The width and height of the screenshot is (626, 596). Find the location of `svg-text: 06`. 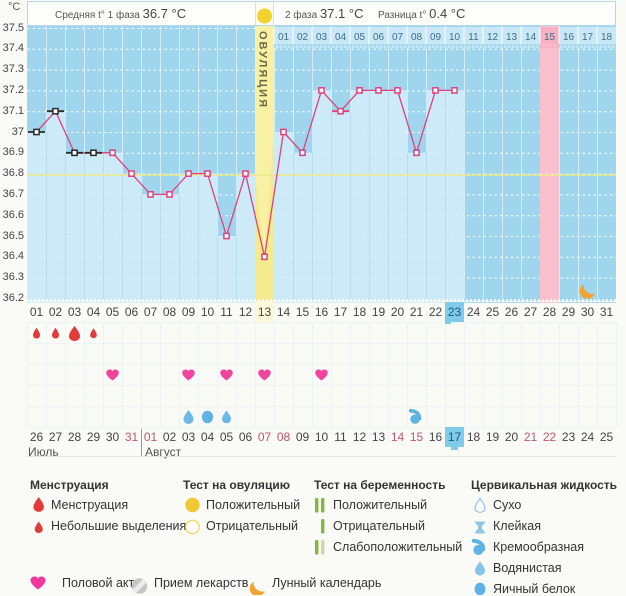

svg-text: 06 is located at coordinates (379, 37).